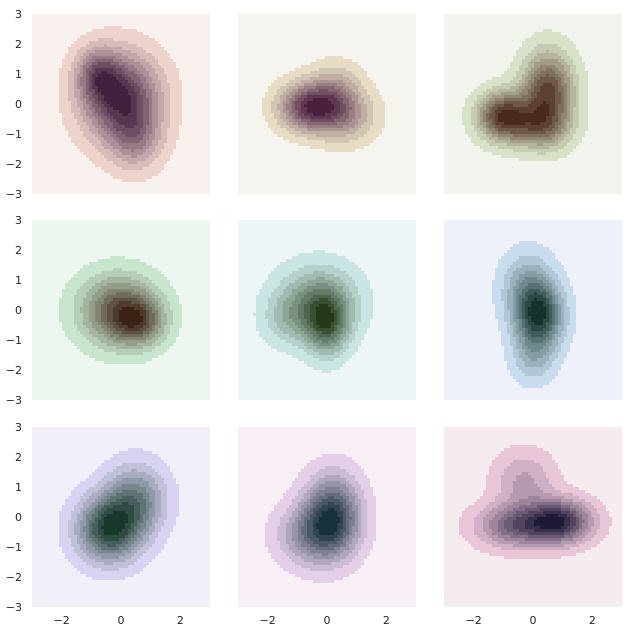 Image resolution: width=636 pixels, height=636 pixels. Describe the element at coordinates (533, 517) in the screenshot. I see `kde-panel-r3c3` at that location.